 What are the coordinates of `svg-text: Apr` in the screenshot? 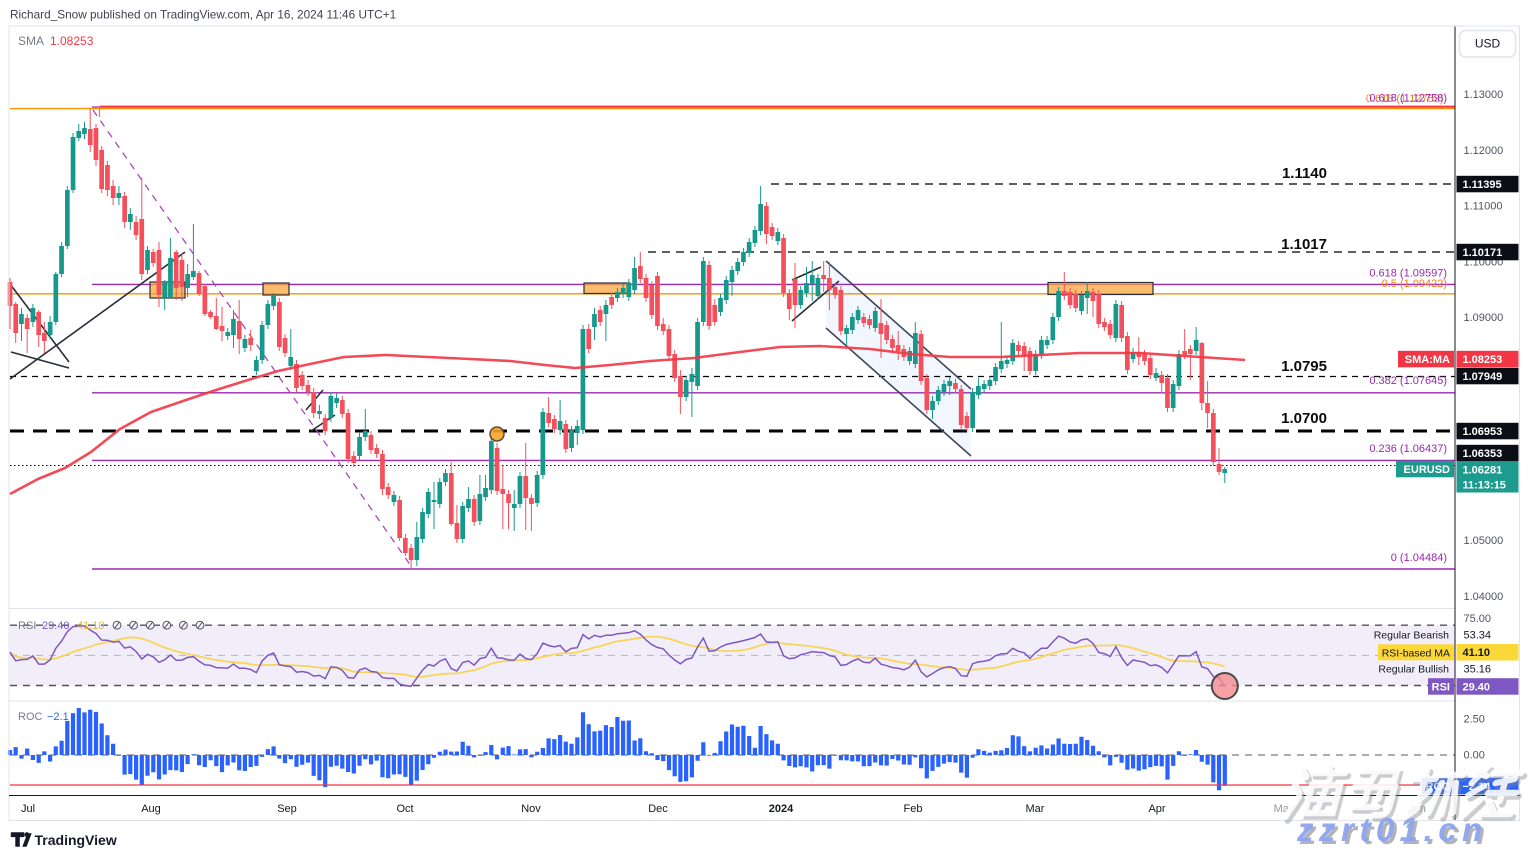 It's located at (1156, 809).